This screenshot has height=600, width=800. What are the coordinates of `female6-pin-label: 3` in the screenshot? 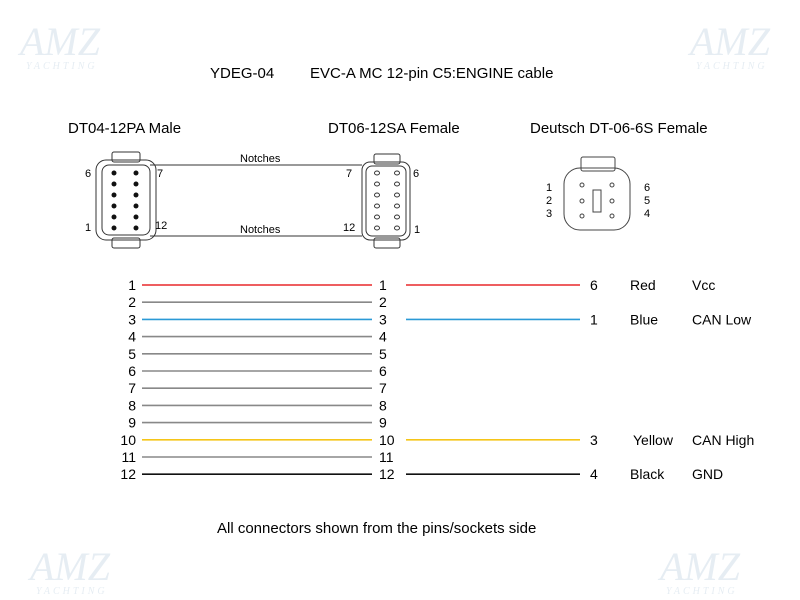 It's located at (549, 214).